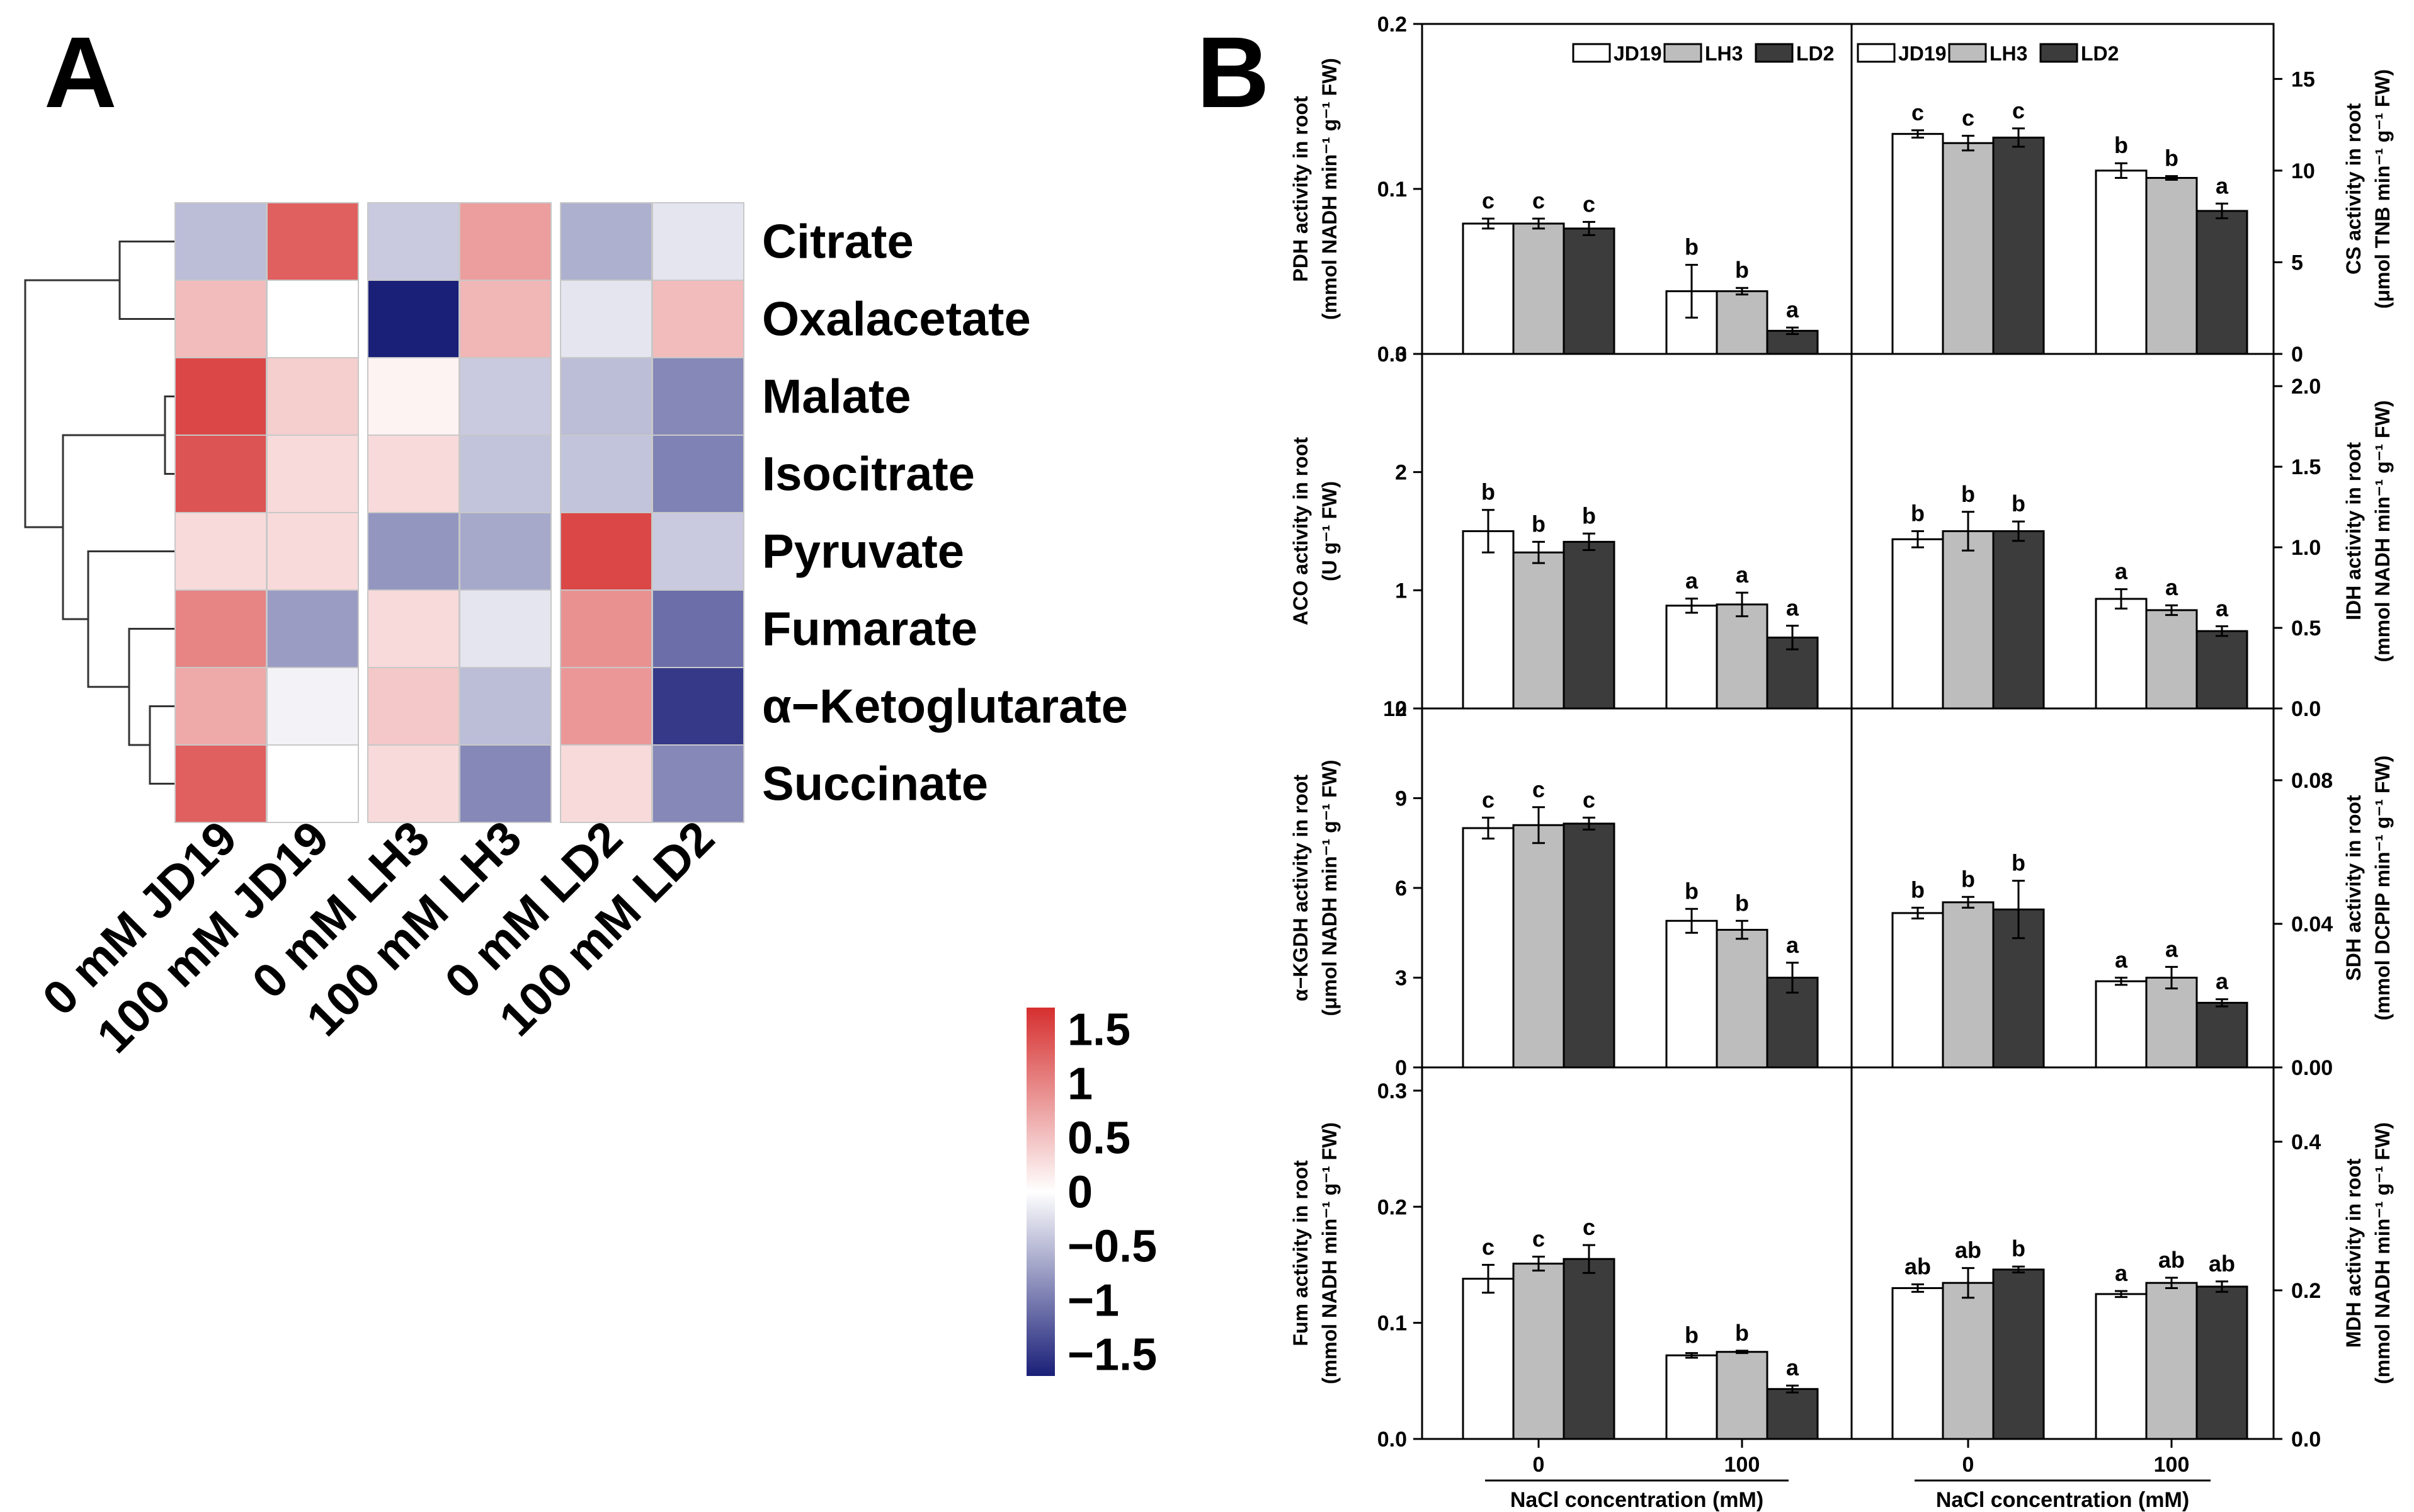  What do you see at coordinates (1315, 531) in the screenshot?
I see `y-axis-label: ACO activity in root (U g⁻¹ FW)` at bounding box center [1315, 531].